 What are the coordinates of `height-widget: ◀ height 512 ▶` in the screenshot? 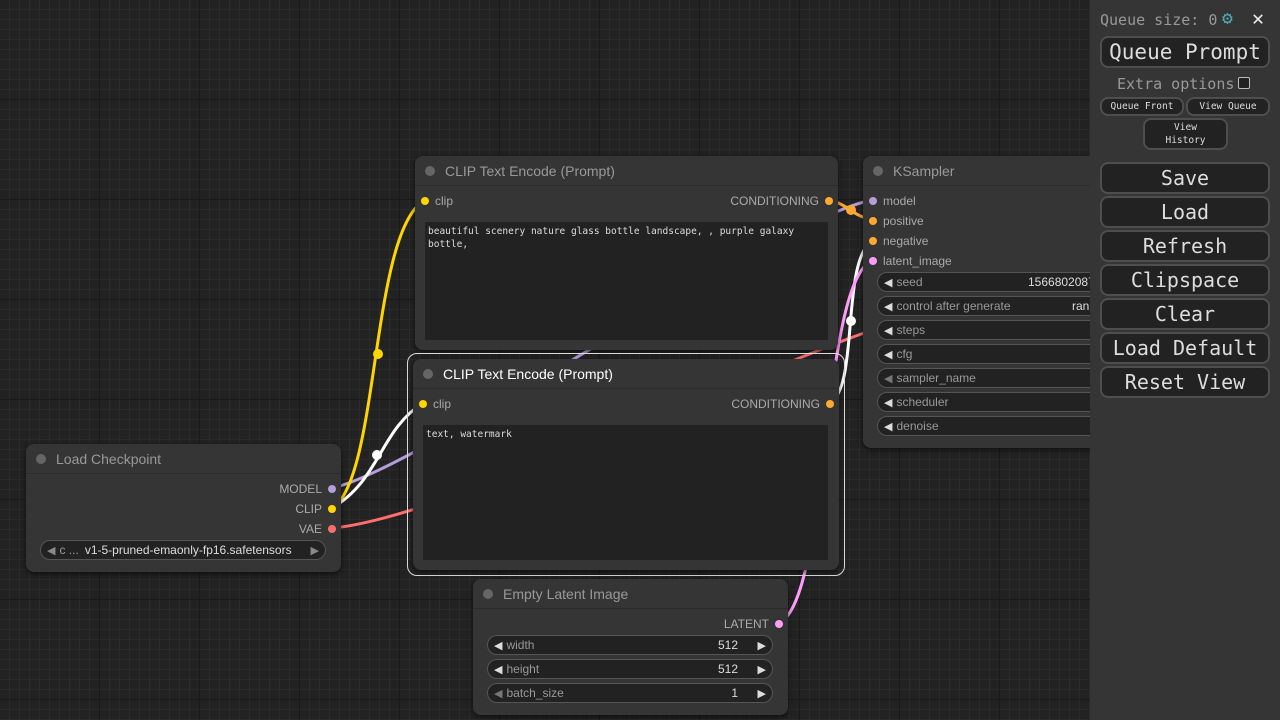 It's located at (630, 669).